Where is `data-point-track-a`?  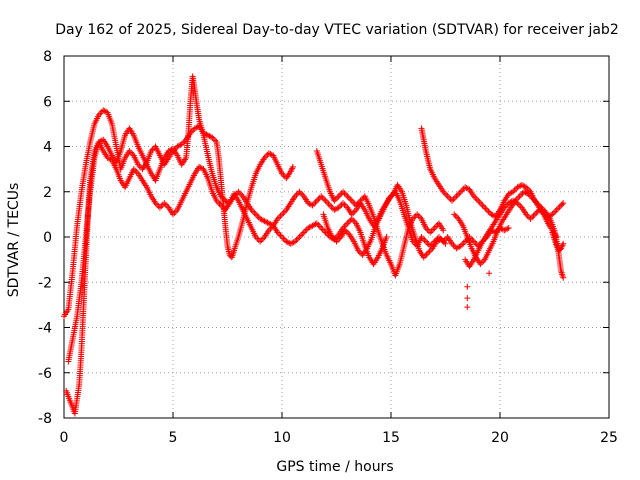 data-point-track-a is located at coordinates (292, 166).